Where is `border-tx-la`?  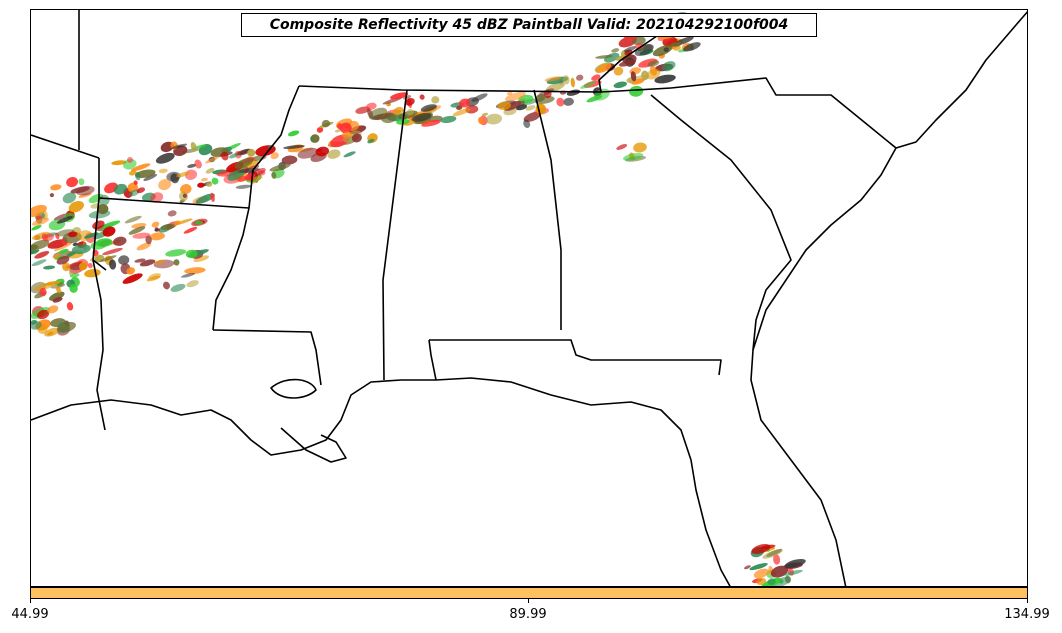 border-tx-la is located at coordinates (99, 345).